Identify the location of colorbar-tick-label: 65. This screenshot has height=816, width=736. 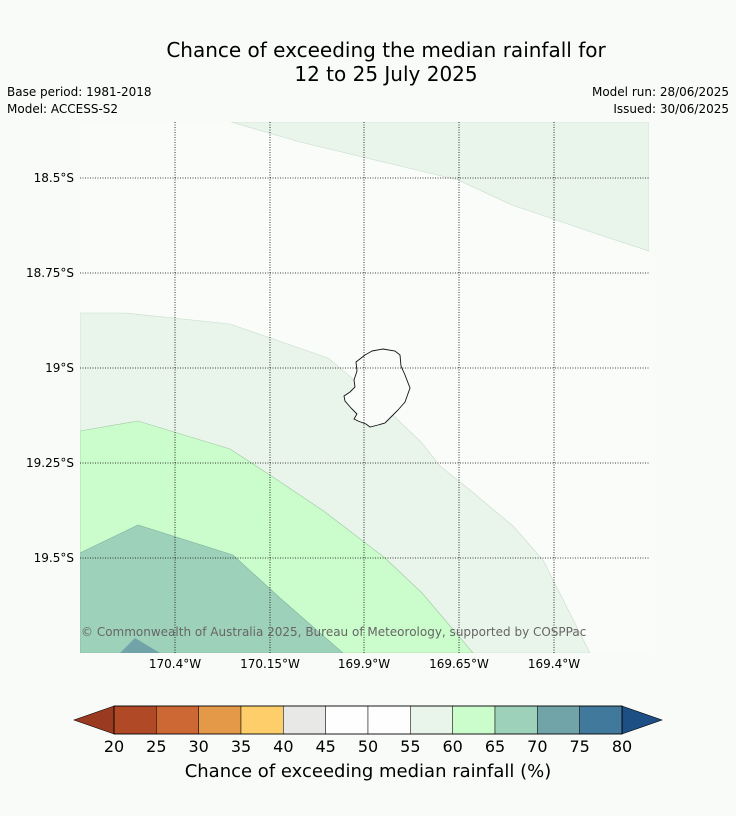
(495, 746).